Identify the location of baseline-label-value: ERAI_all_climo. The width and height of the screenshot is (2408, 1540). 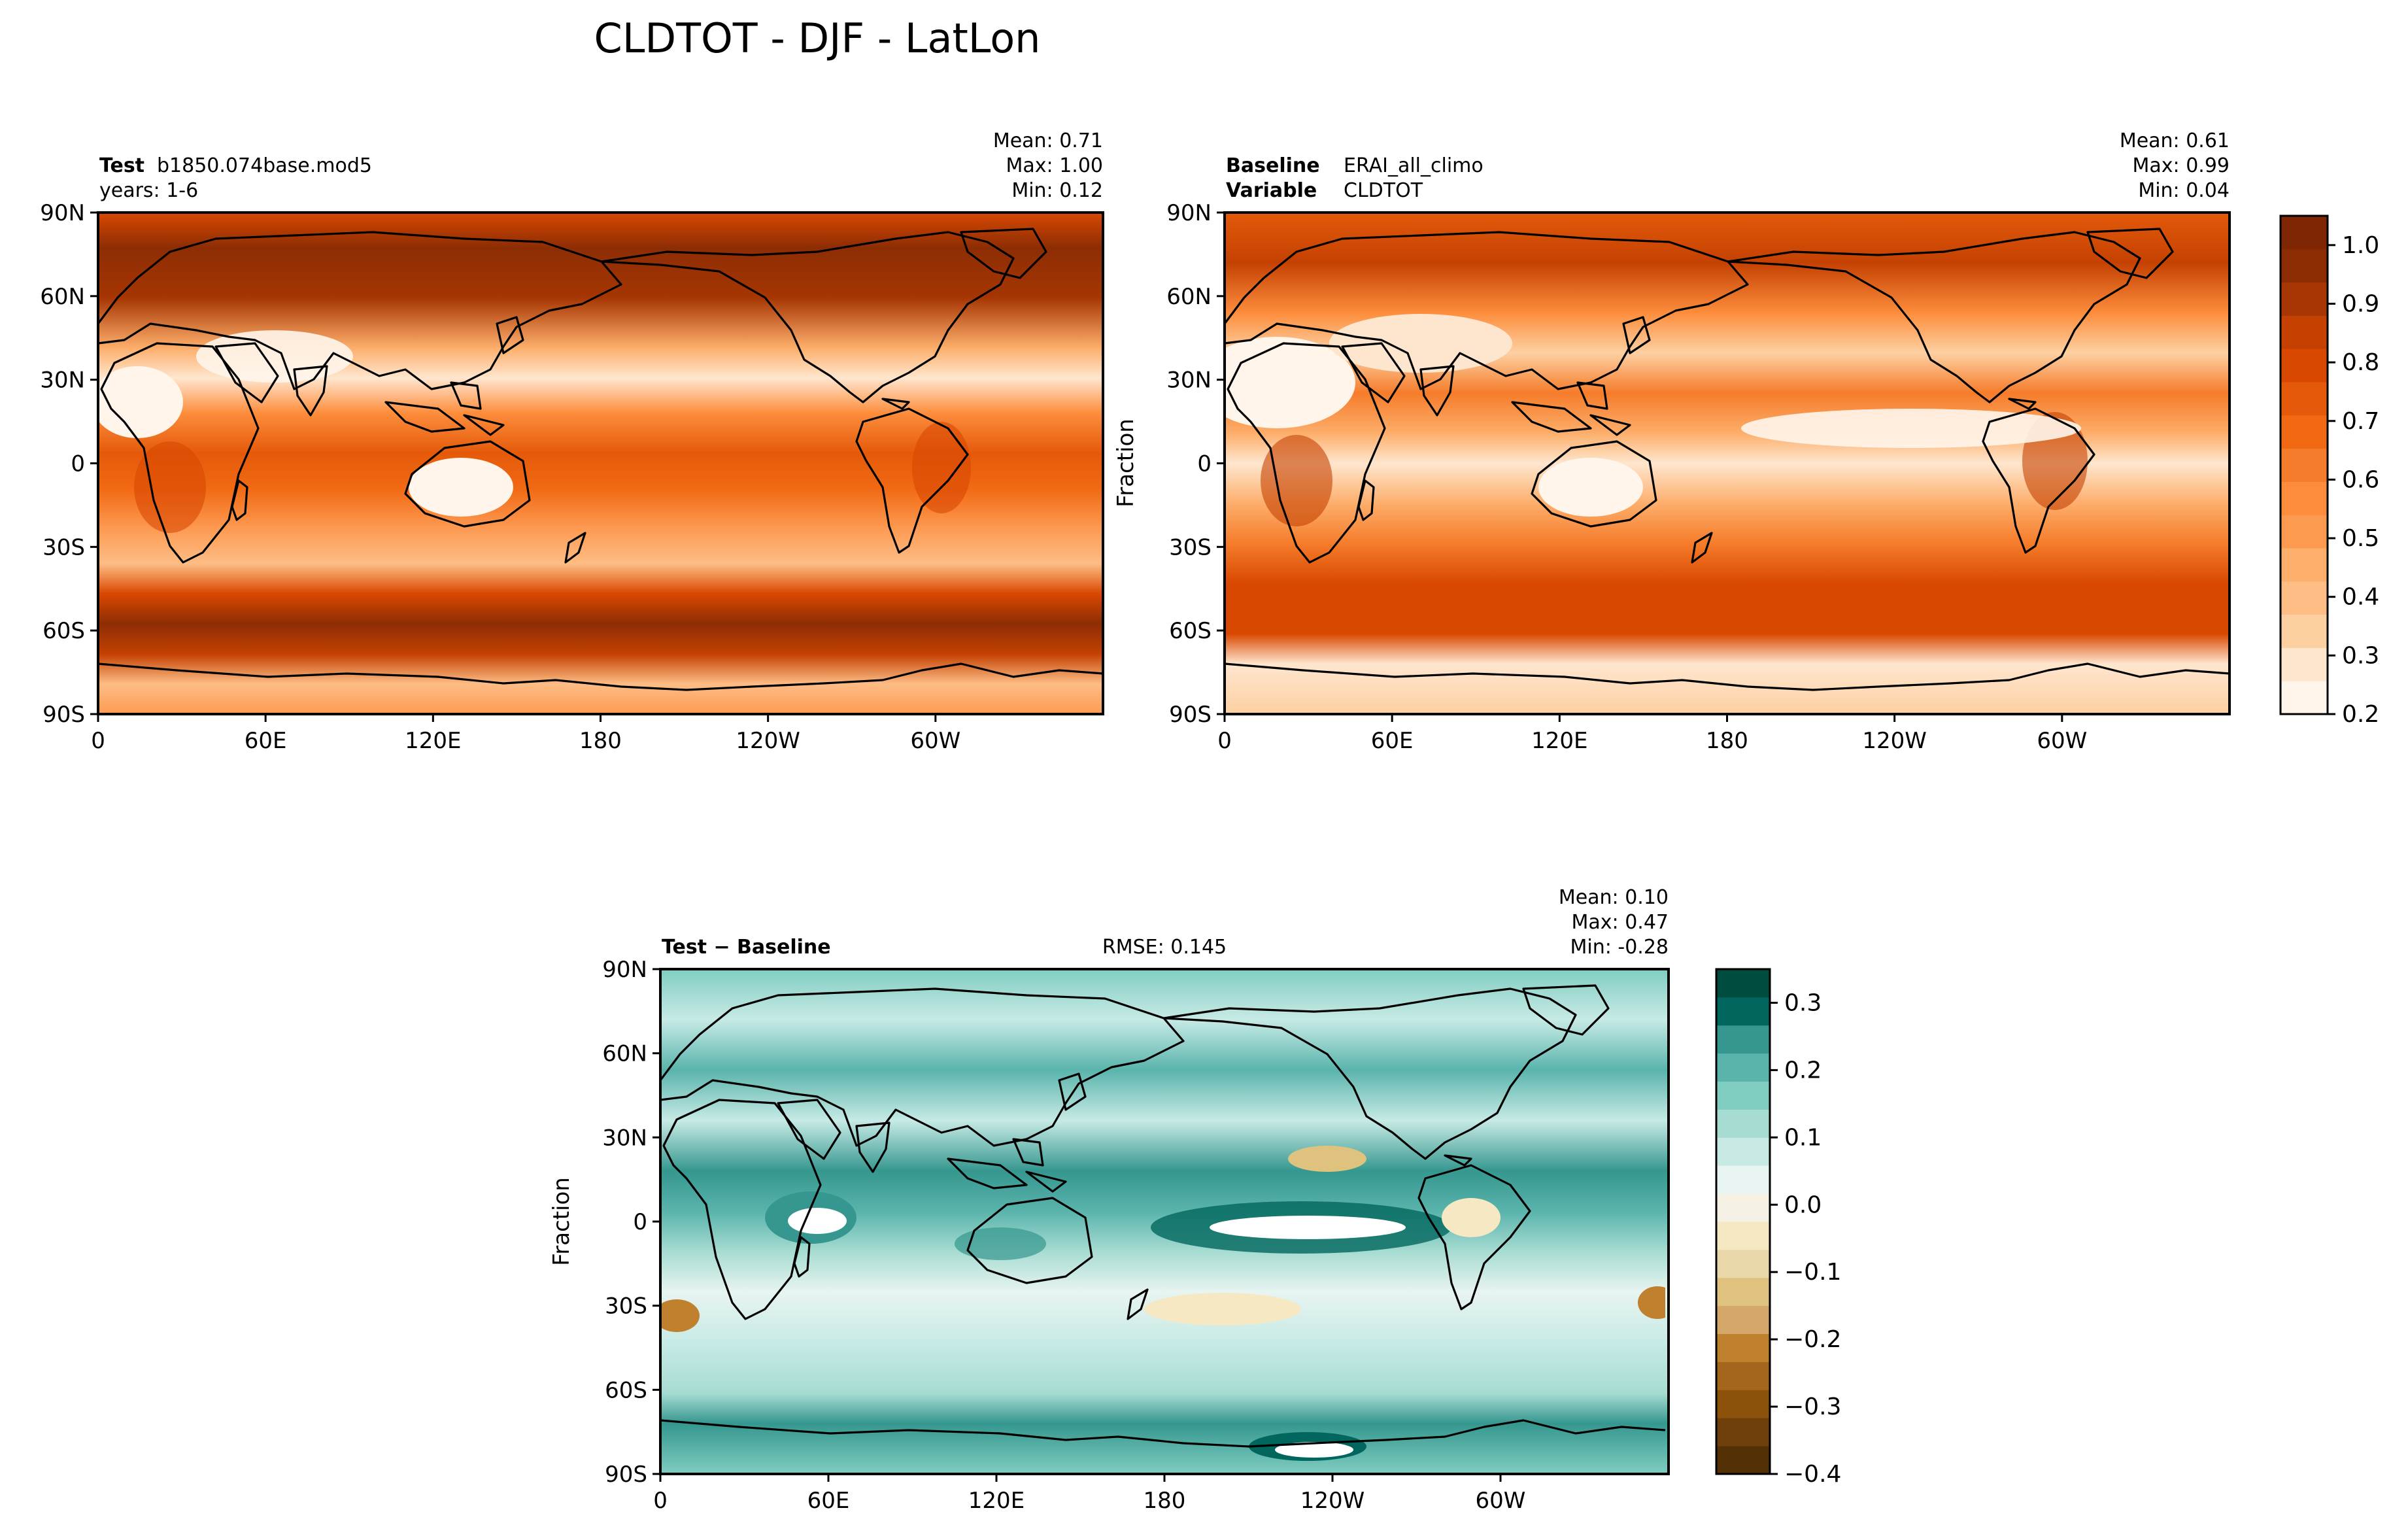
(1414, 165).